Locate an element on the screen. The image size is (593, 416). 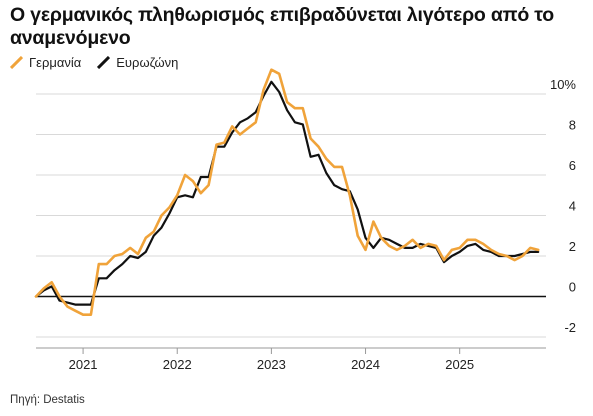
x-tick-label: 2024 is located at coordinates (365, 364).